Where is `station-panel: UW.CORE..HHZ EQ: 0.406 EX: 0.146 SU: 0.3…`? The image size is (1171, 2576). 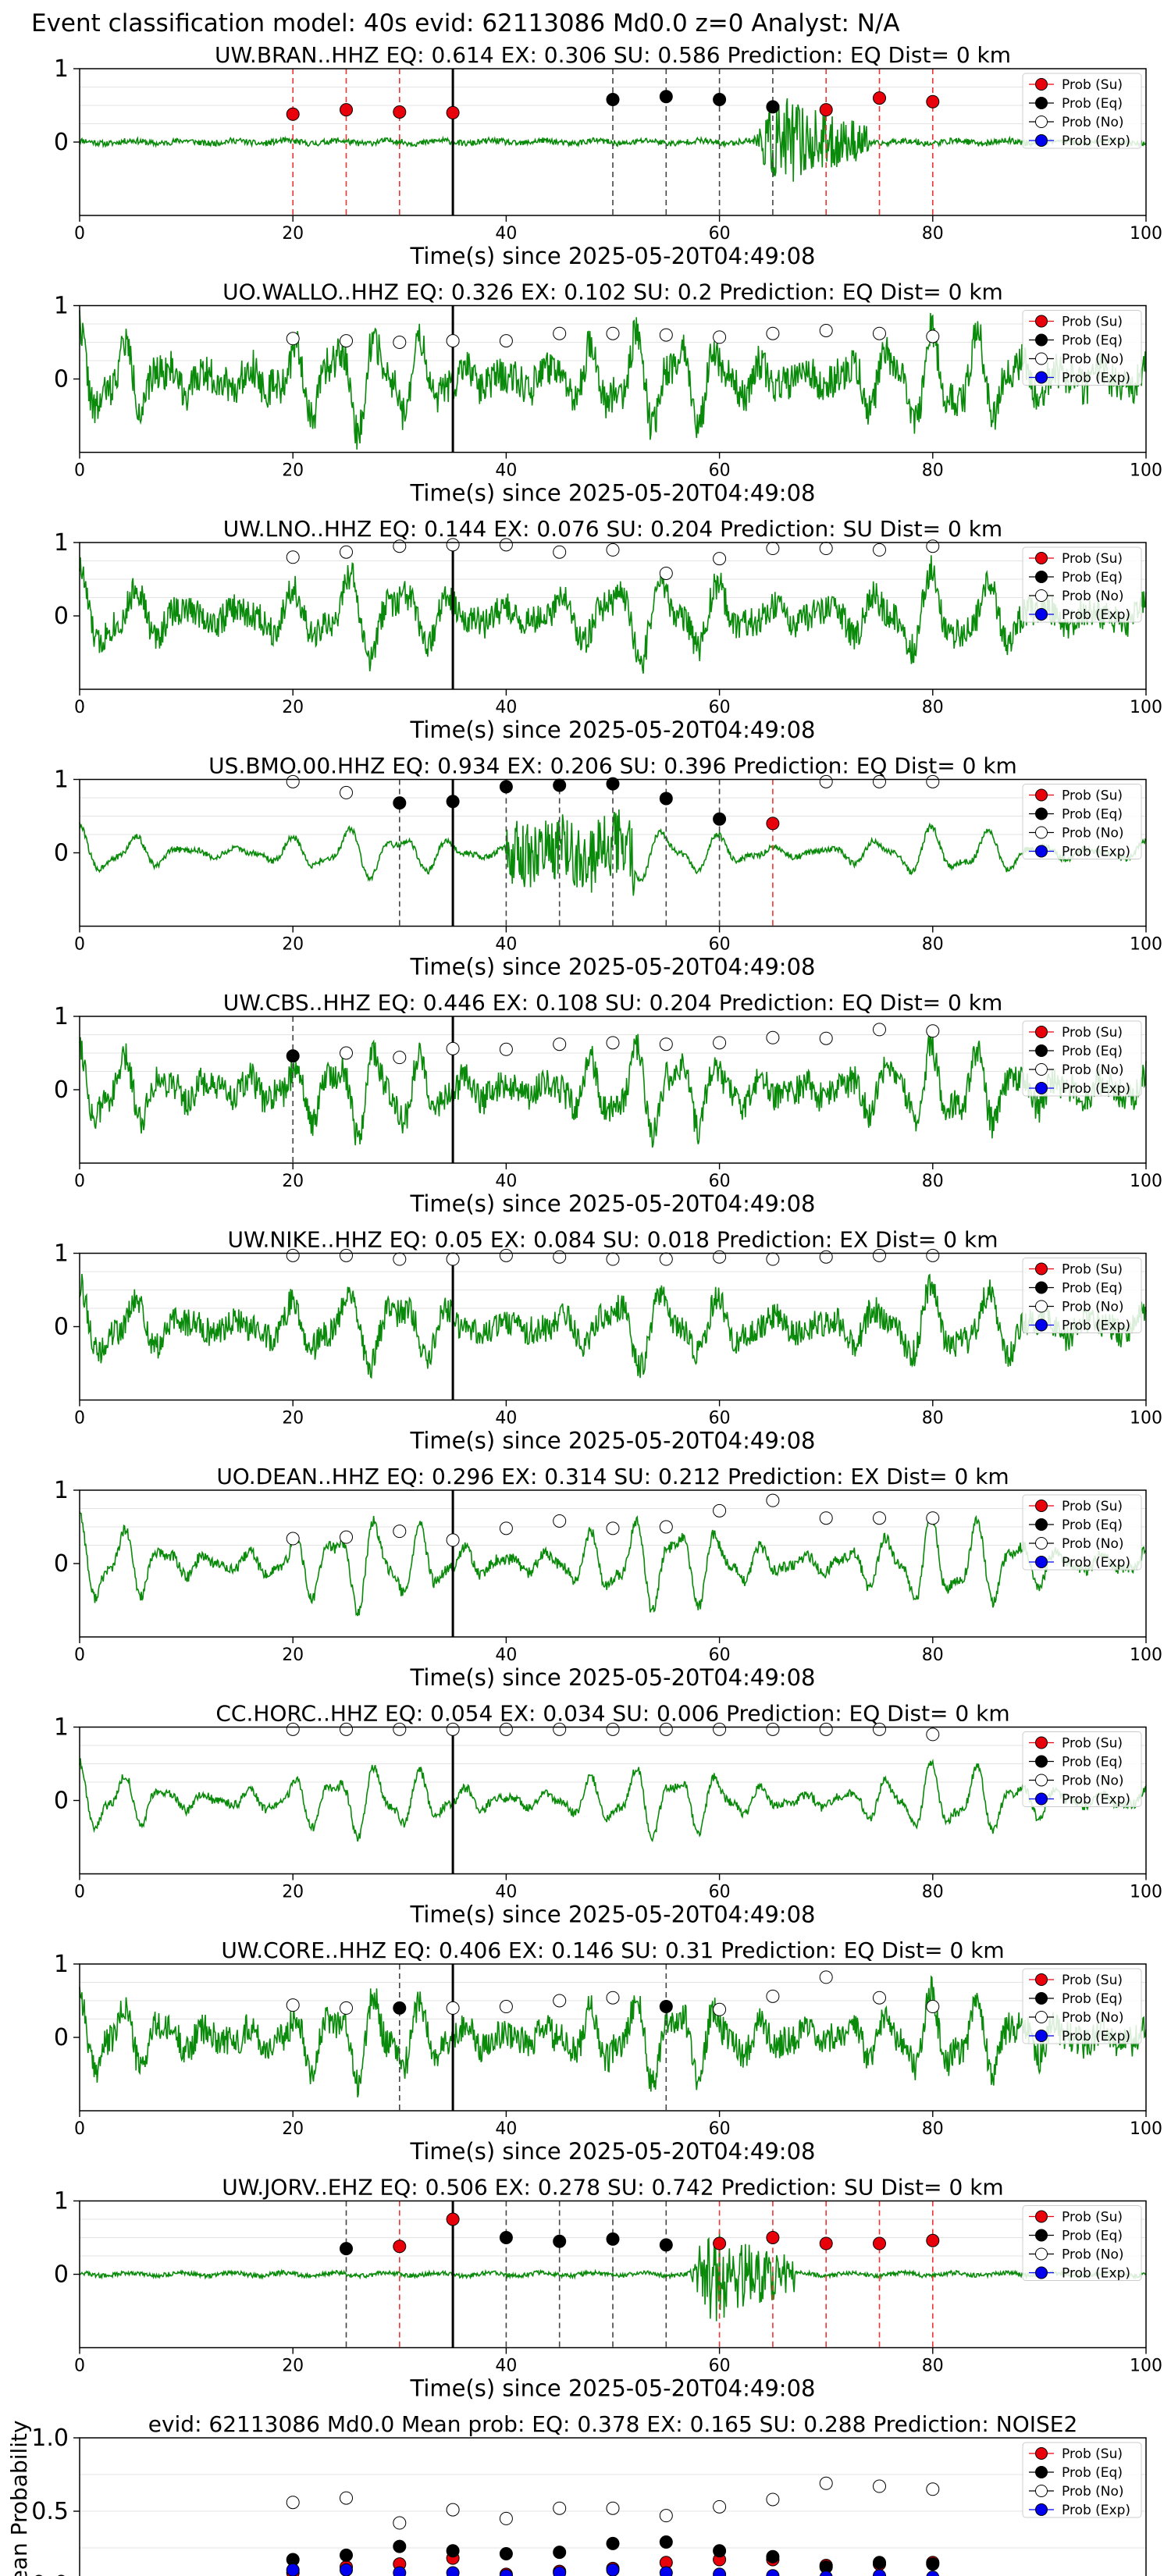
station-panel: UW.CORE..HHZ EQ: 0.406 EX: 0.146 SU: 0.3… is located at coordinates (608, 2051).